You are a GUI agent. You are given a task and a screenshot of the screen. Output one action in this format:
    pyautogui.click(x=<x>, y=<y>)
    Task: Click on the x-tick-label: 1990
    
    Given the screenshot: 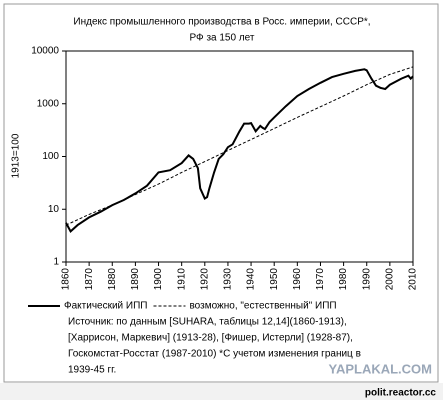 What is the action you would take?
    pyautogui.click(x=366, y=279)
    